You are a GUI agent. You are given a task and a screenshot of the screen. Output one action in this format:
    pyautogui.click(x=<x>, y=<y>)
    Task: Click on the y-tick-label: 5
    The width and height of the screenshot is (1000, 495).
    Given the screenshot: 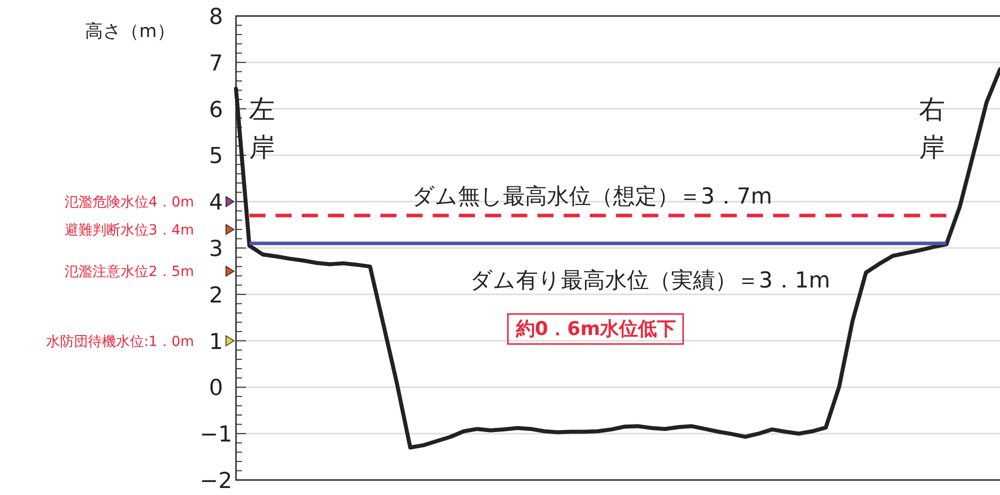 What is the action you would take?
    pyautogui.click(x=216, y=157)
    